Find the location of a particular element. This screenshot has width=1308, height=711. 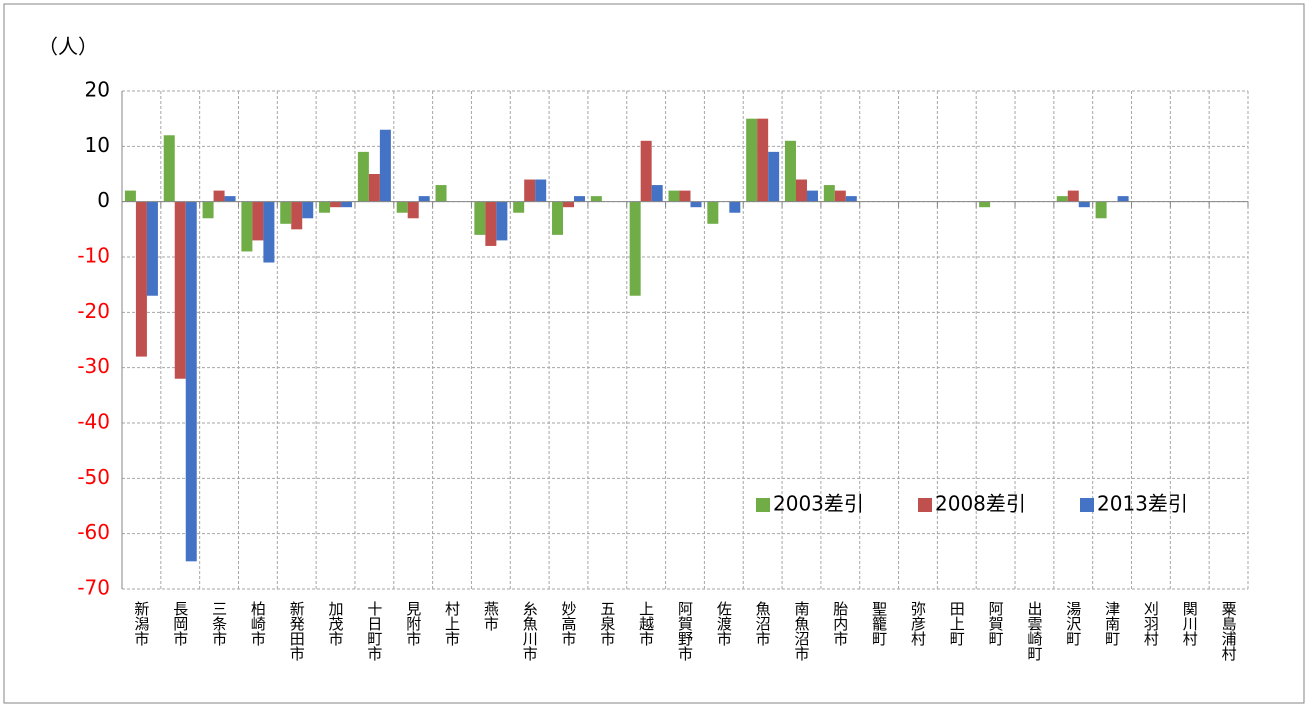

x-tick-label: 関川村 is located at coordinates (1190, 623).